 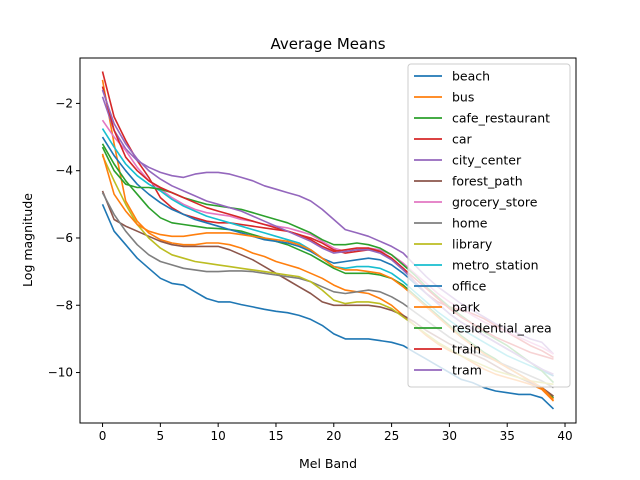 I want to click on x-tick-label: 20, so click(x=333, y=436).